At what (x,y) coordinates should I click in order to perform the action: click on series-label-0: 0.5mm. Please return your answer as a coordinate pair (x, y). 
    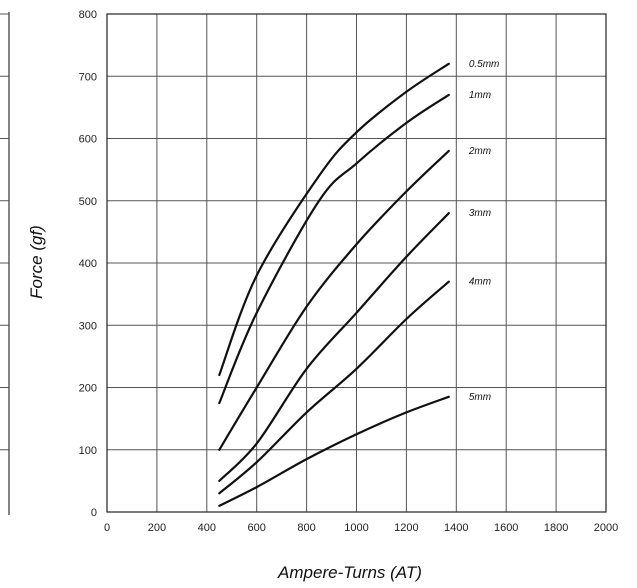
    Looking at the image, I should click on (484, 64).